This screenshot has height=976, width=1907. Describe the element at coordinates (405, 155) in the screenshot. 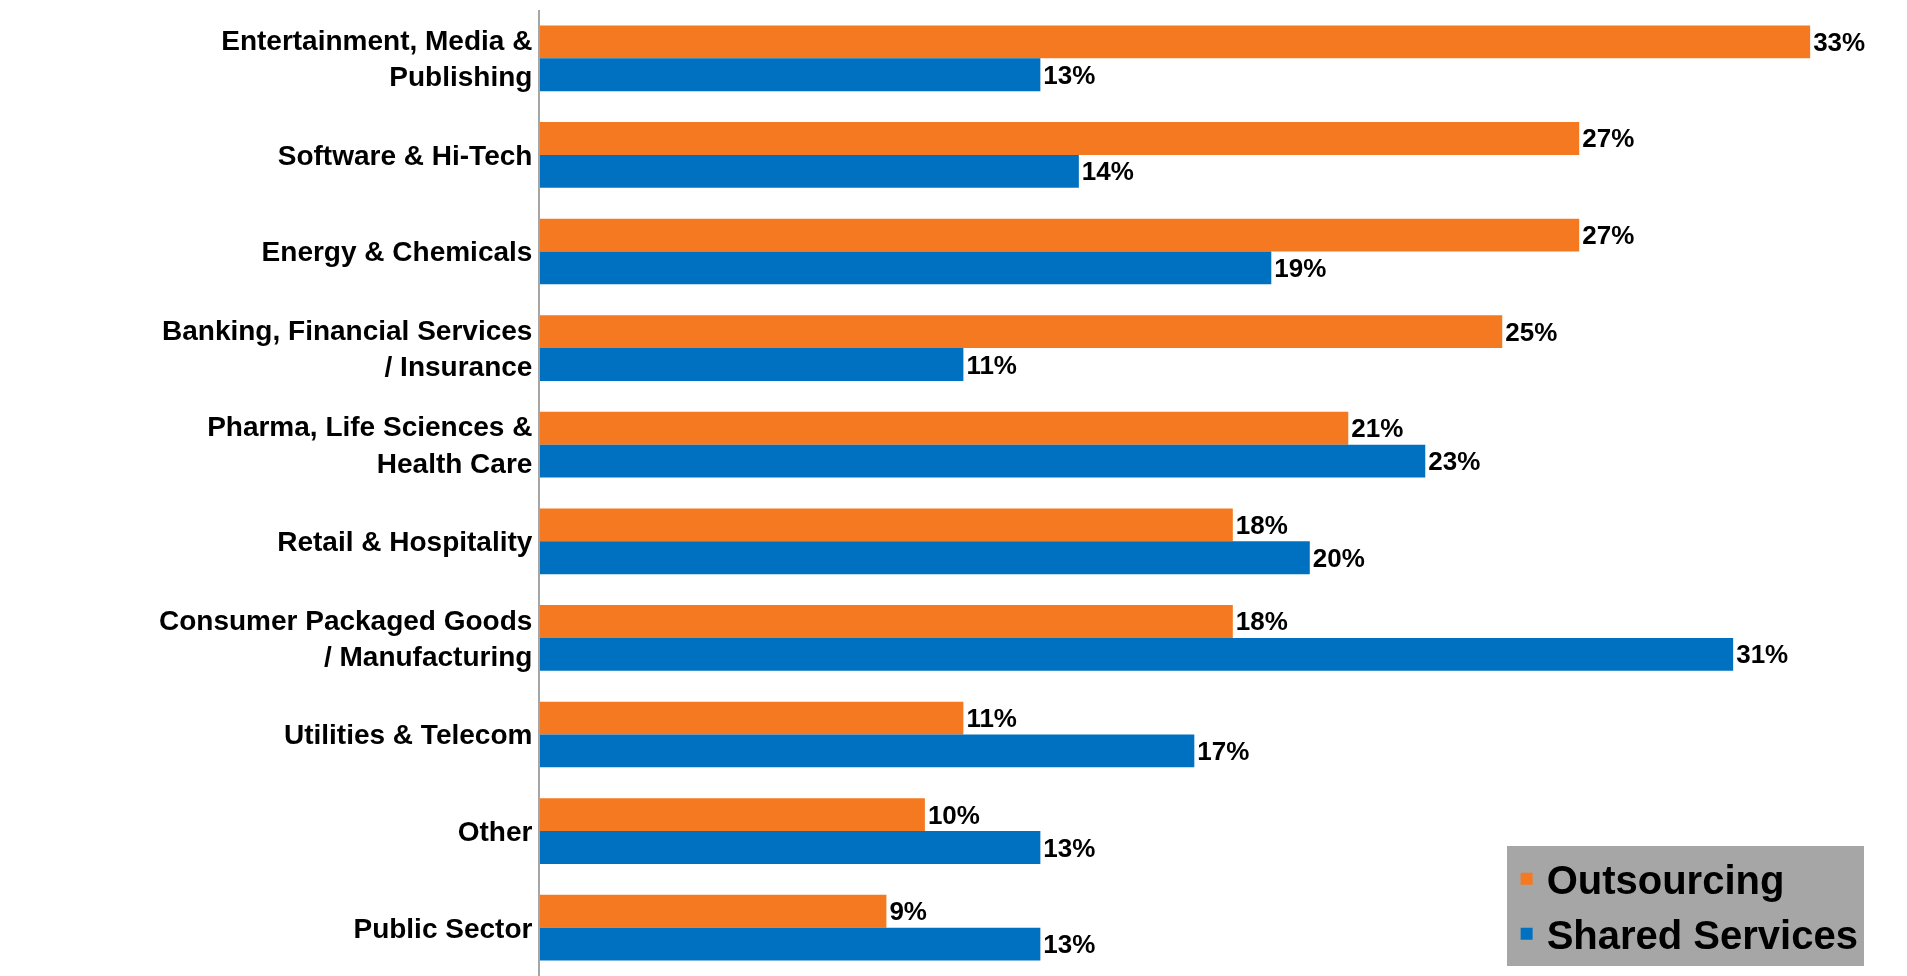

I see `y-tick-label: Software & Hi-Tech` at that location.